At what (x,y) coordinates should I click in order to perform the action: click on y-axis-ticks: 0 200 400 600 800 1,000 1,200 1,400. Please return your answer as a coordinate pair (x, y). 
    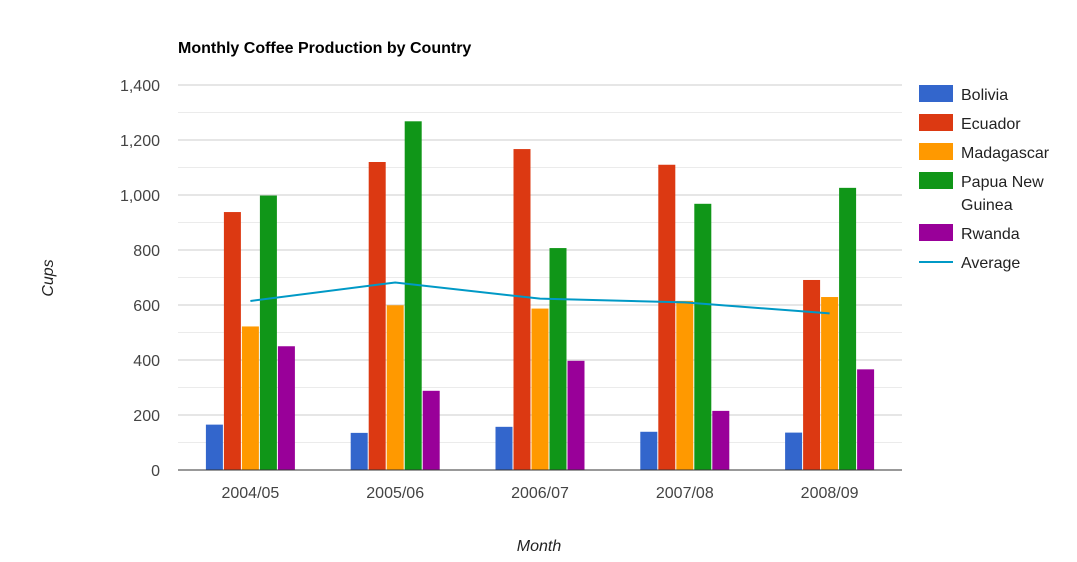
    Looking at the image, I should click on (140, 279).